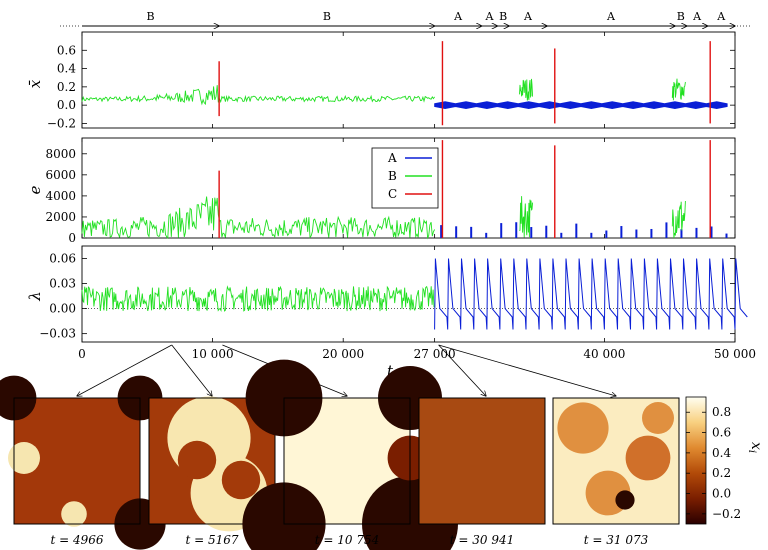  Describe the element at coordinates (213, 354) in the screenshot. I see `x-tick-label: 10 000` at that location.